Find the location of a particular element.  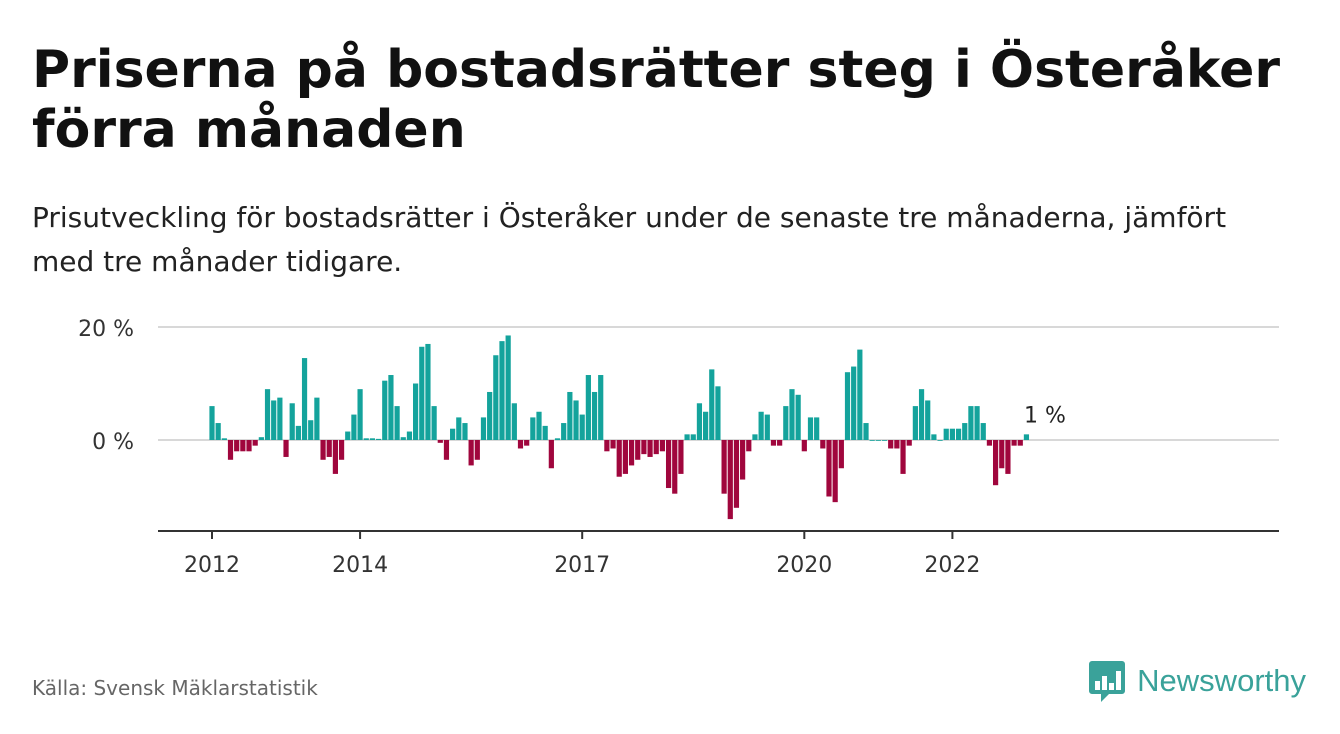

x-tick-label: 2014 is located at coordinates (360, 565).